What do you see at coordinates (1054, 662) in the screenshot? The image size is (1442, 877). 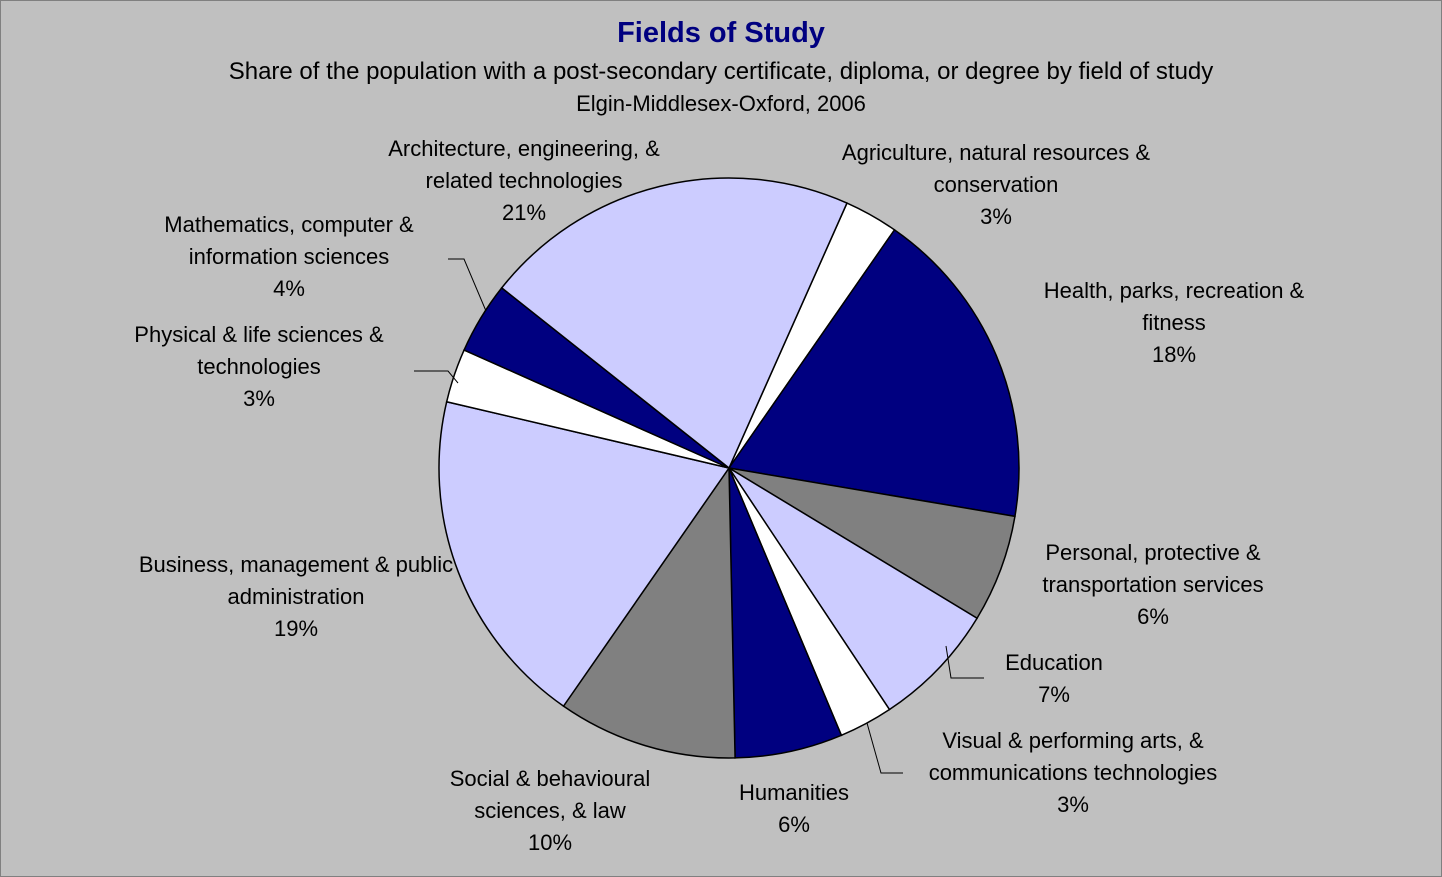 I see `category-label: Education` at bounding box center [1054, 662].